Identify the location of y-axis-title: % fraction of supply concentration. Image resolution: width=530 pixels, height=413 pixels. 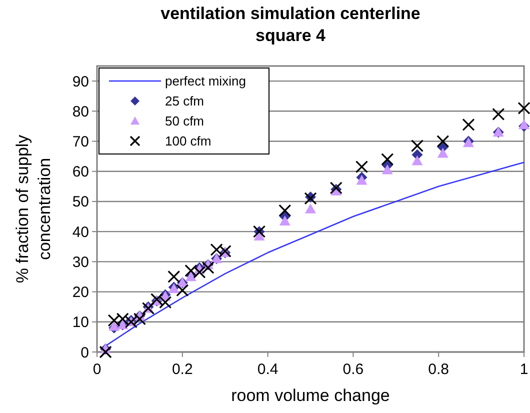
(33, 209).